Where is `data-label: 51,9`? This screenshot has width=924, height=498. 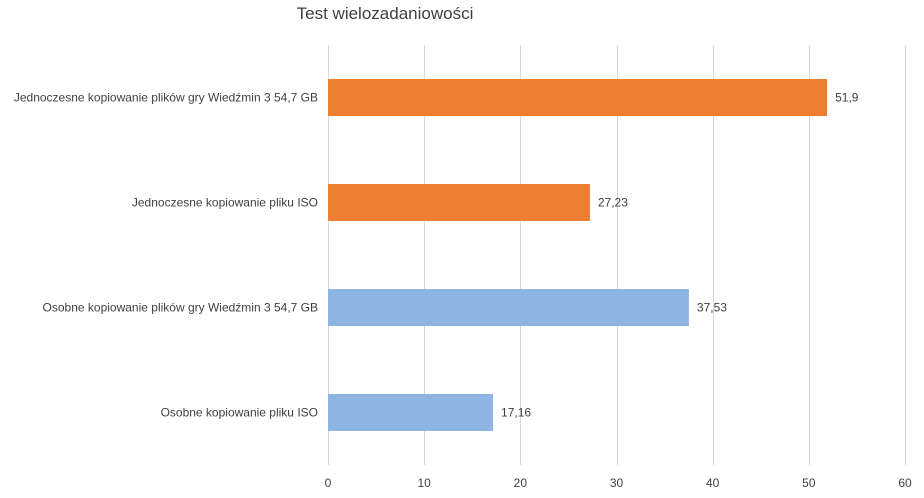
data-label: 51,9 is located at coordinates (847, 98).